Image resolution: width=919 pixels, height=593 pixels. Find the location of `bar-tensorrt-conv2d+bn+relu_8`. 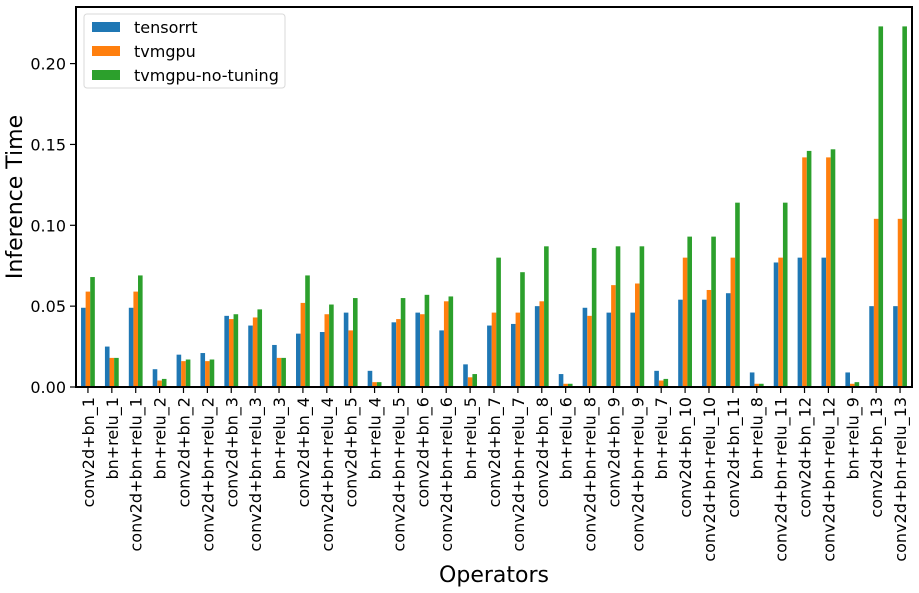

bar-tensorrt-conv2d+bn+relu_8 is located at coordinates (585, 347).